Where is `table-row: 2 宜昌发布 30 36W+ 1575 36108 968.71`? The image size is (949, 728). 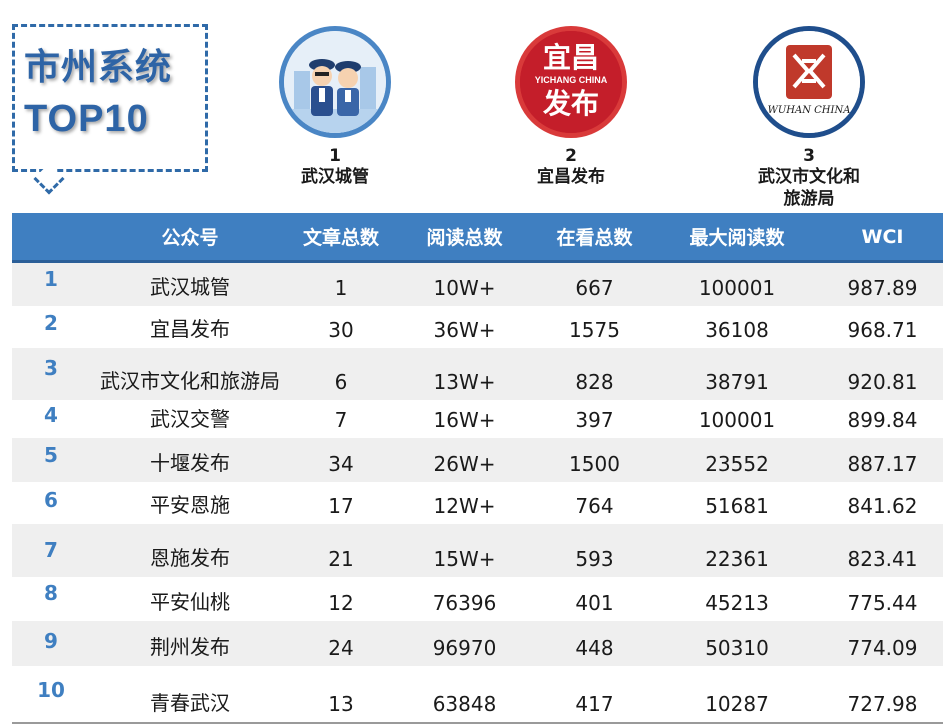 table-row: 2 宜昌发布 30 36W+ 1575 36108 968.71 is located at coordinates (477, 327).